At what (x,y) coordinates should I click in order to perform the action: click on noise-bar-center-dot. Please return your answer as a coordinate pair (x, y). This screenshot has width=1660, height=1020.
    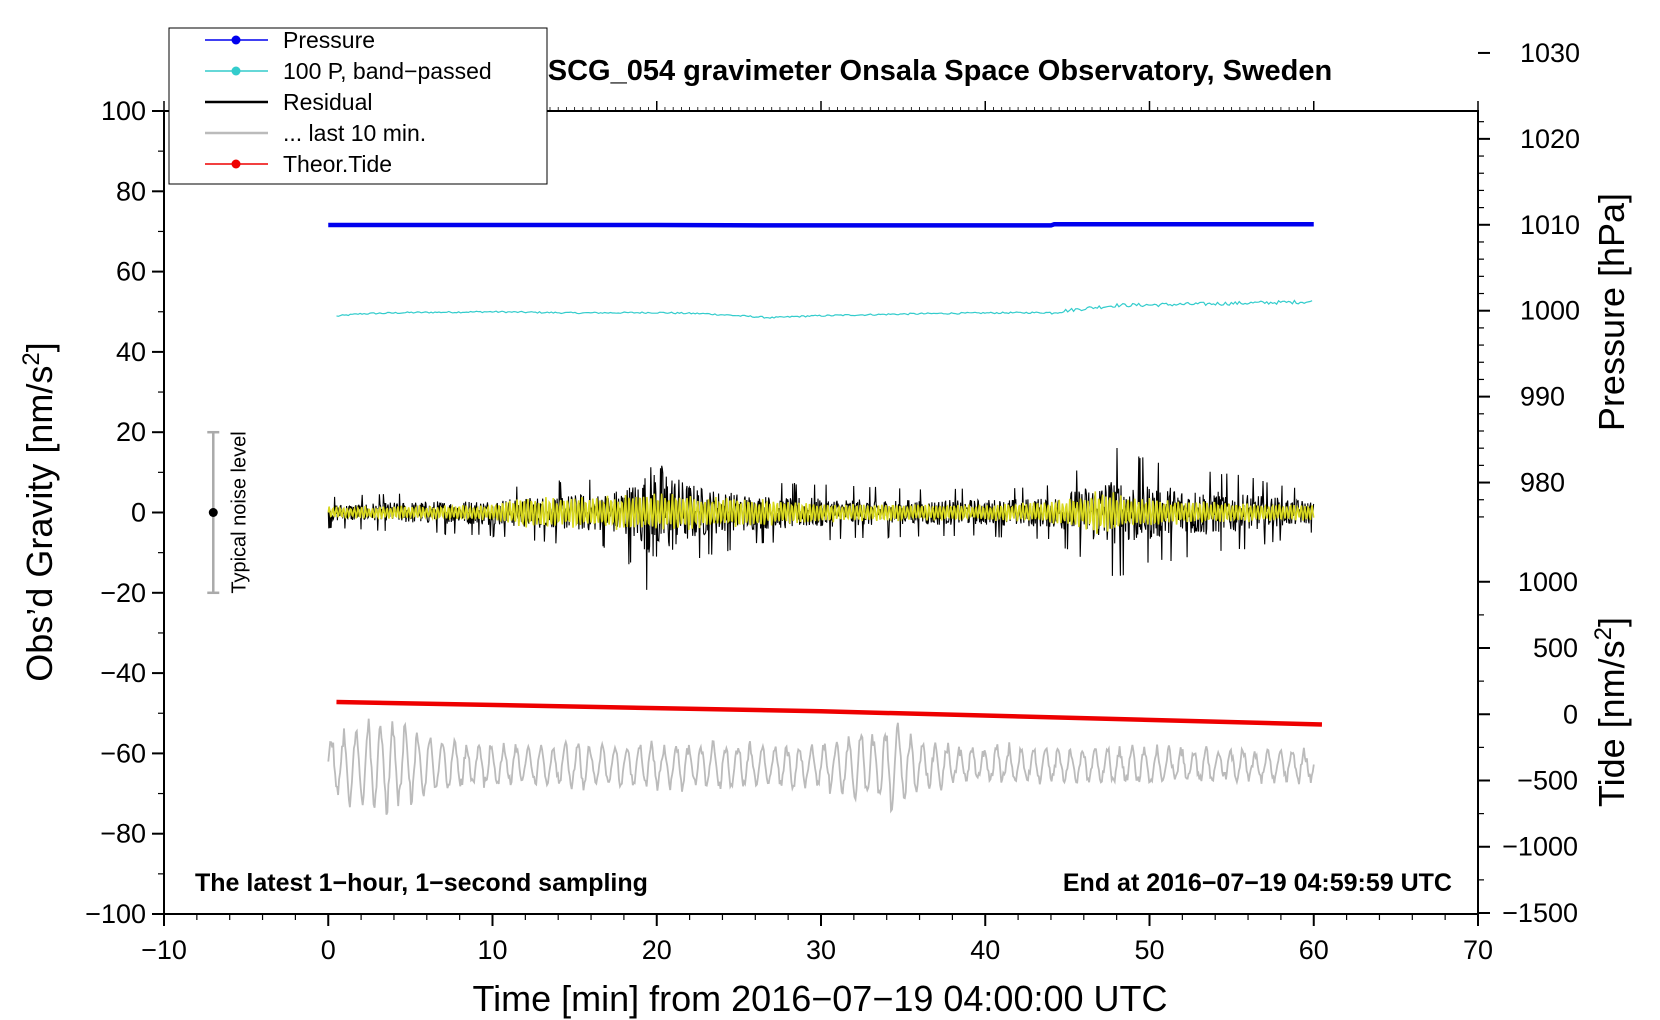
    Looking at the image, I should click on (213, 512).